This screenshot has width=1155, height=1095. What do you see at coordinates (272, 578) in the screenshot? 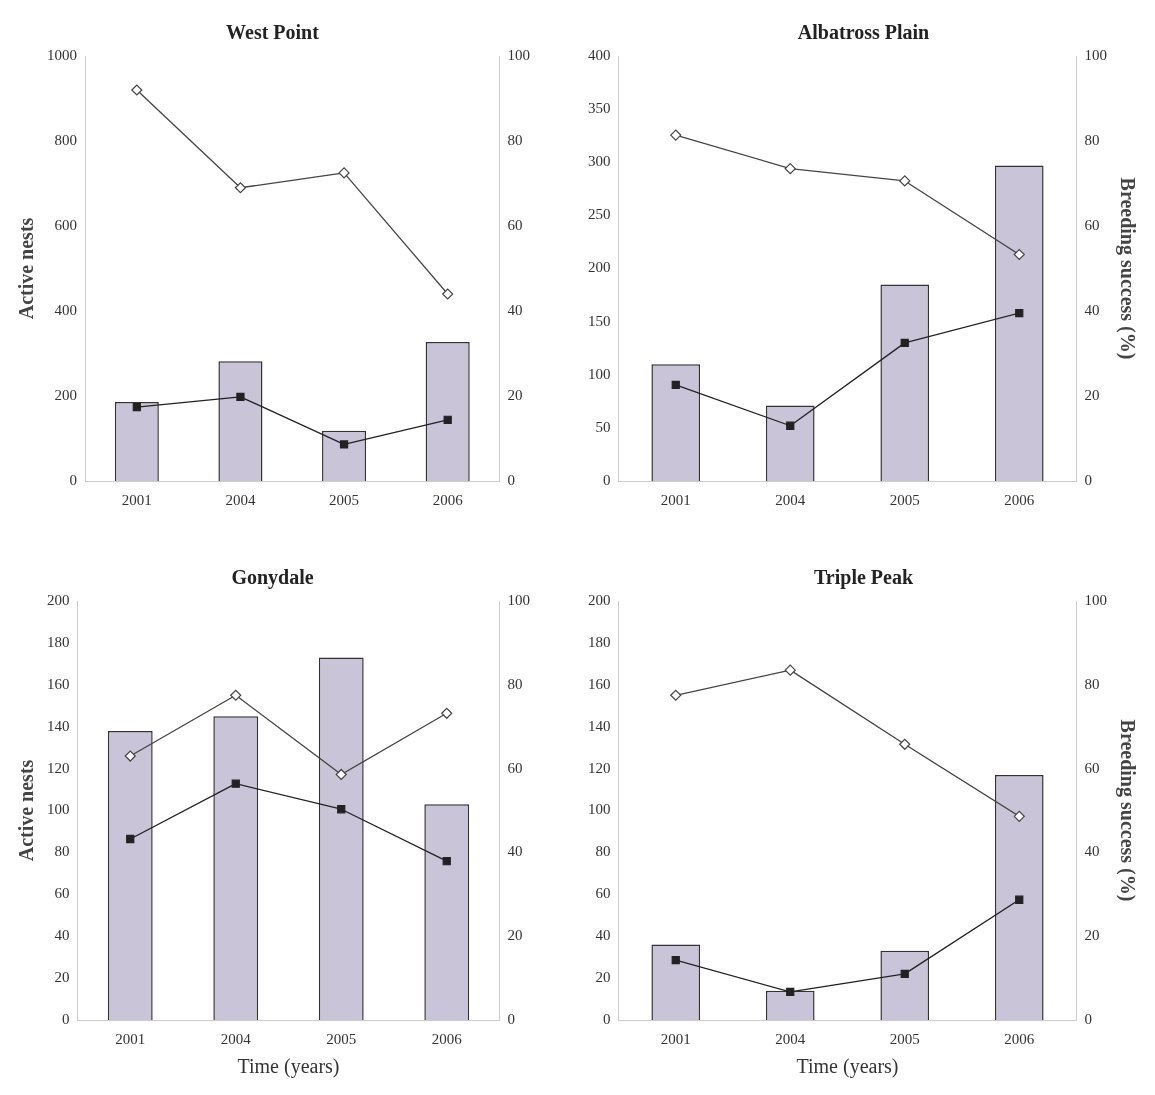
I see `chart-title: Gonydale` at bounding box center [272, 578].